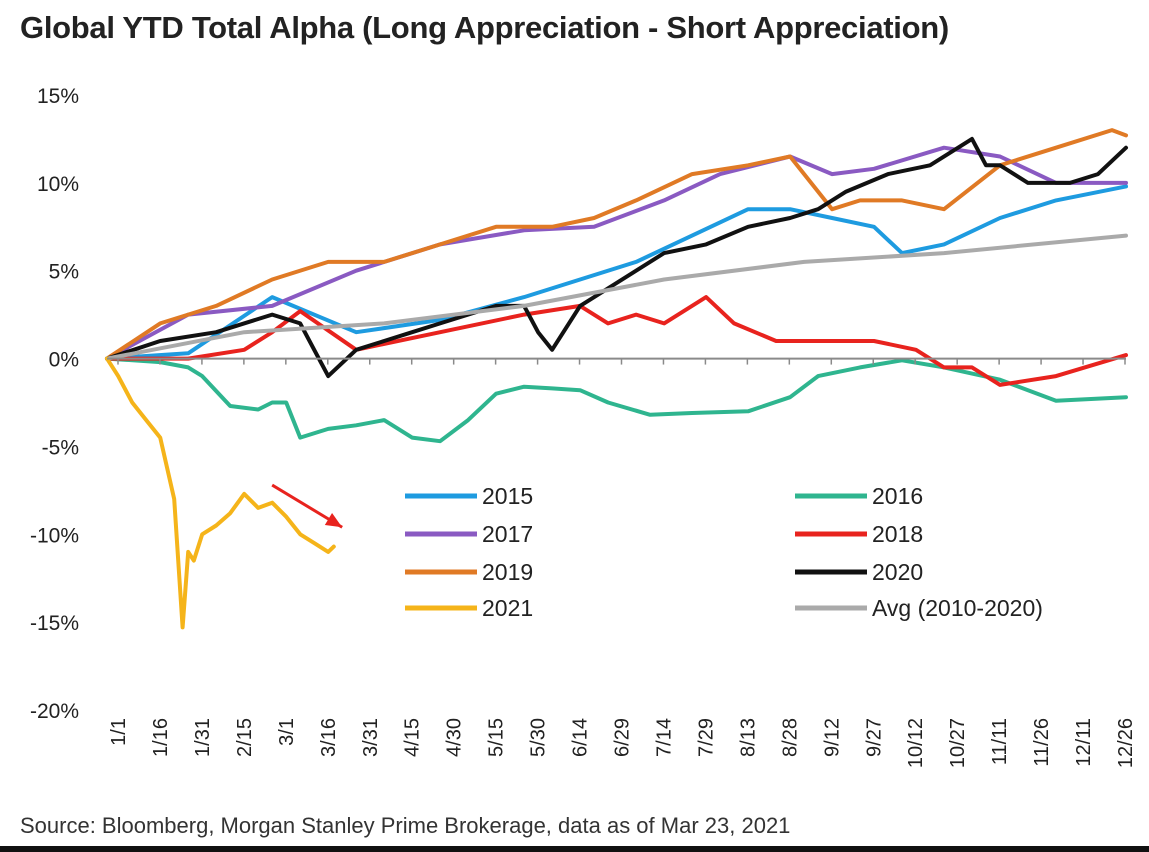 Image resolution: width=1149 pixels, height=852 pixels. I want to click on legend-label-2018: 2018, so click(897, 534).